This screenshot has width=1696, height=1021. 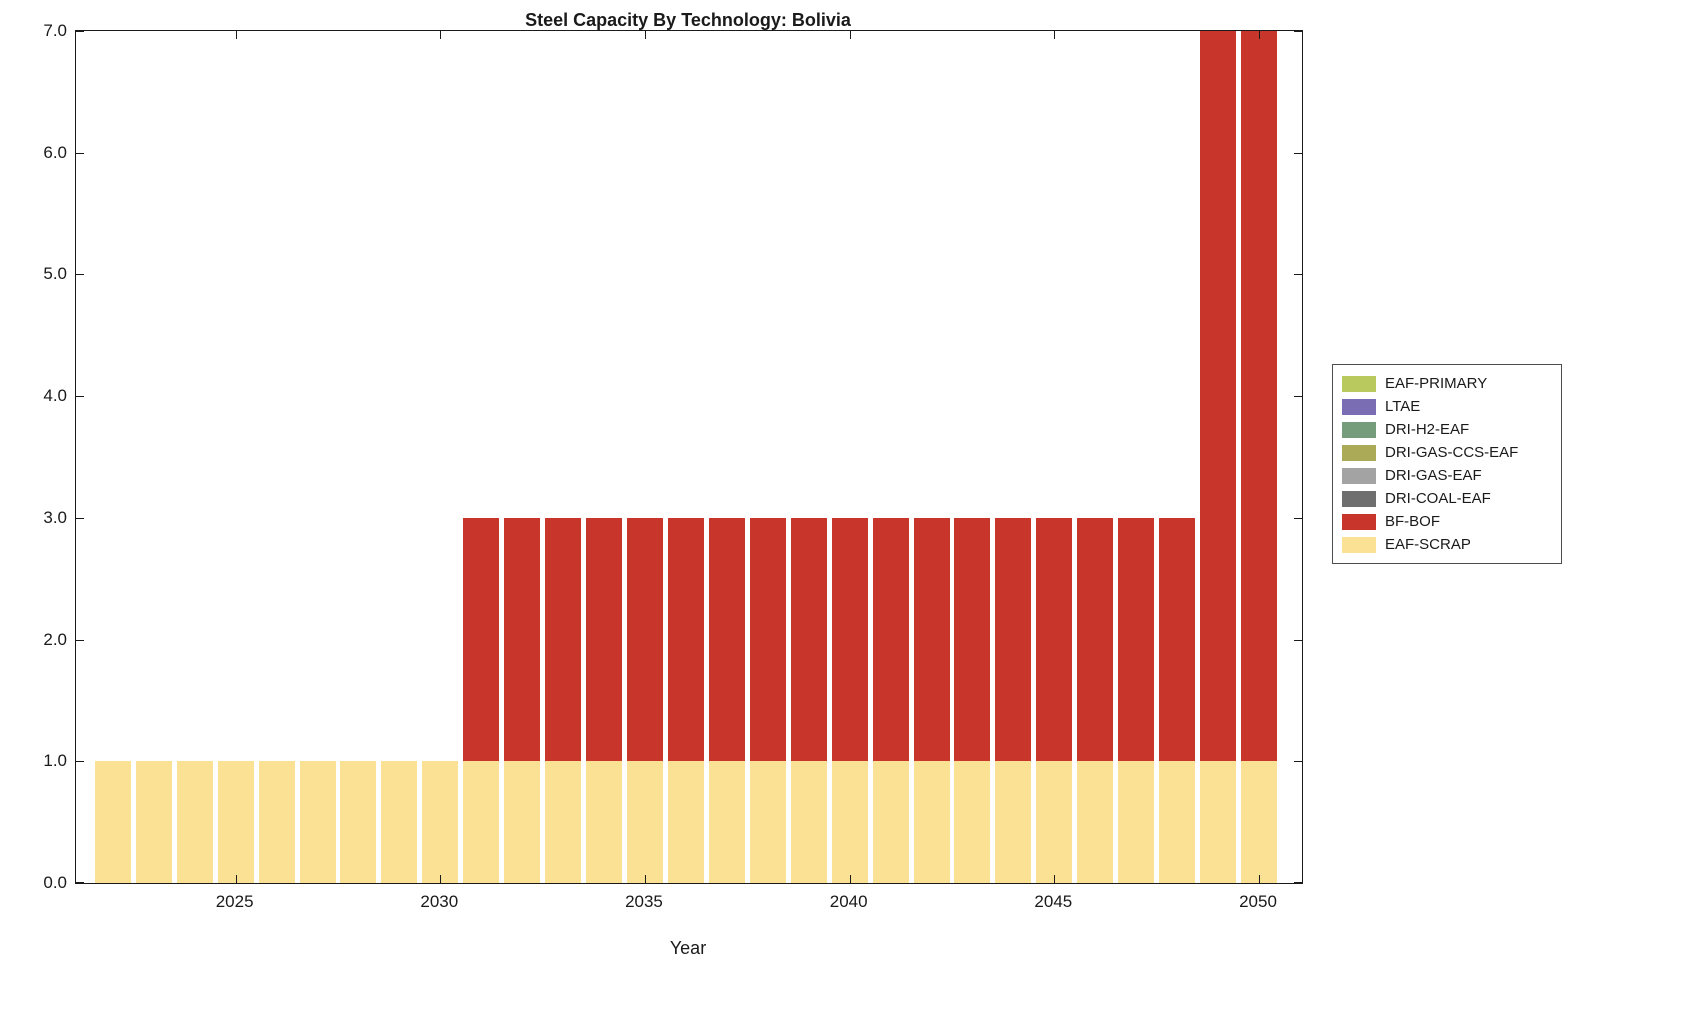 I want to click on bar-2032-bf-bof-segment, so click(x=522, y=639).